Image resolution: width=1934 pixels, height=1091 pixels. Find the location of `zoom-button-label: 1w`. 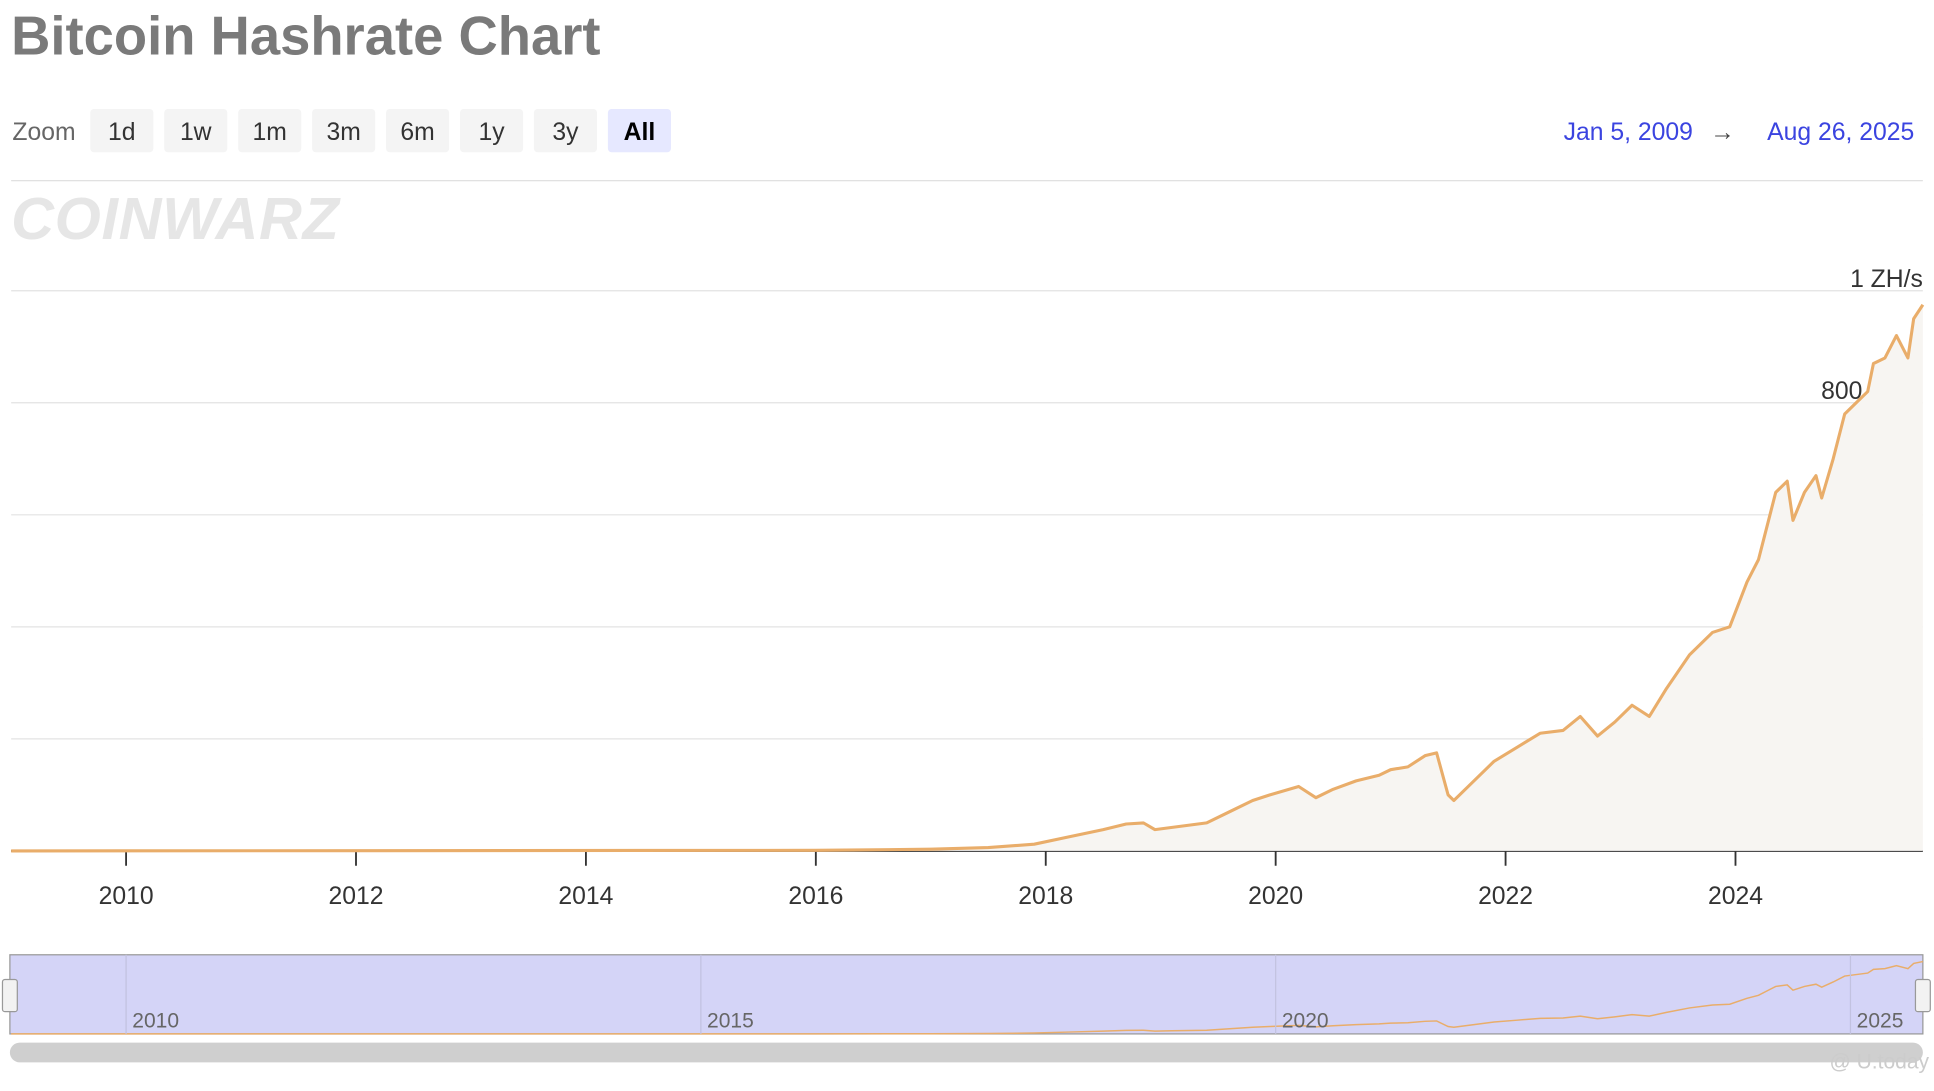

zoom-button-label: 1w is located at coordinates (196, 132).